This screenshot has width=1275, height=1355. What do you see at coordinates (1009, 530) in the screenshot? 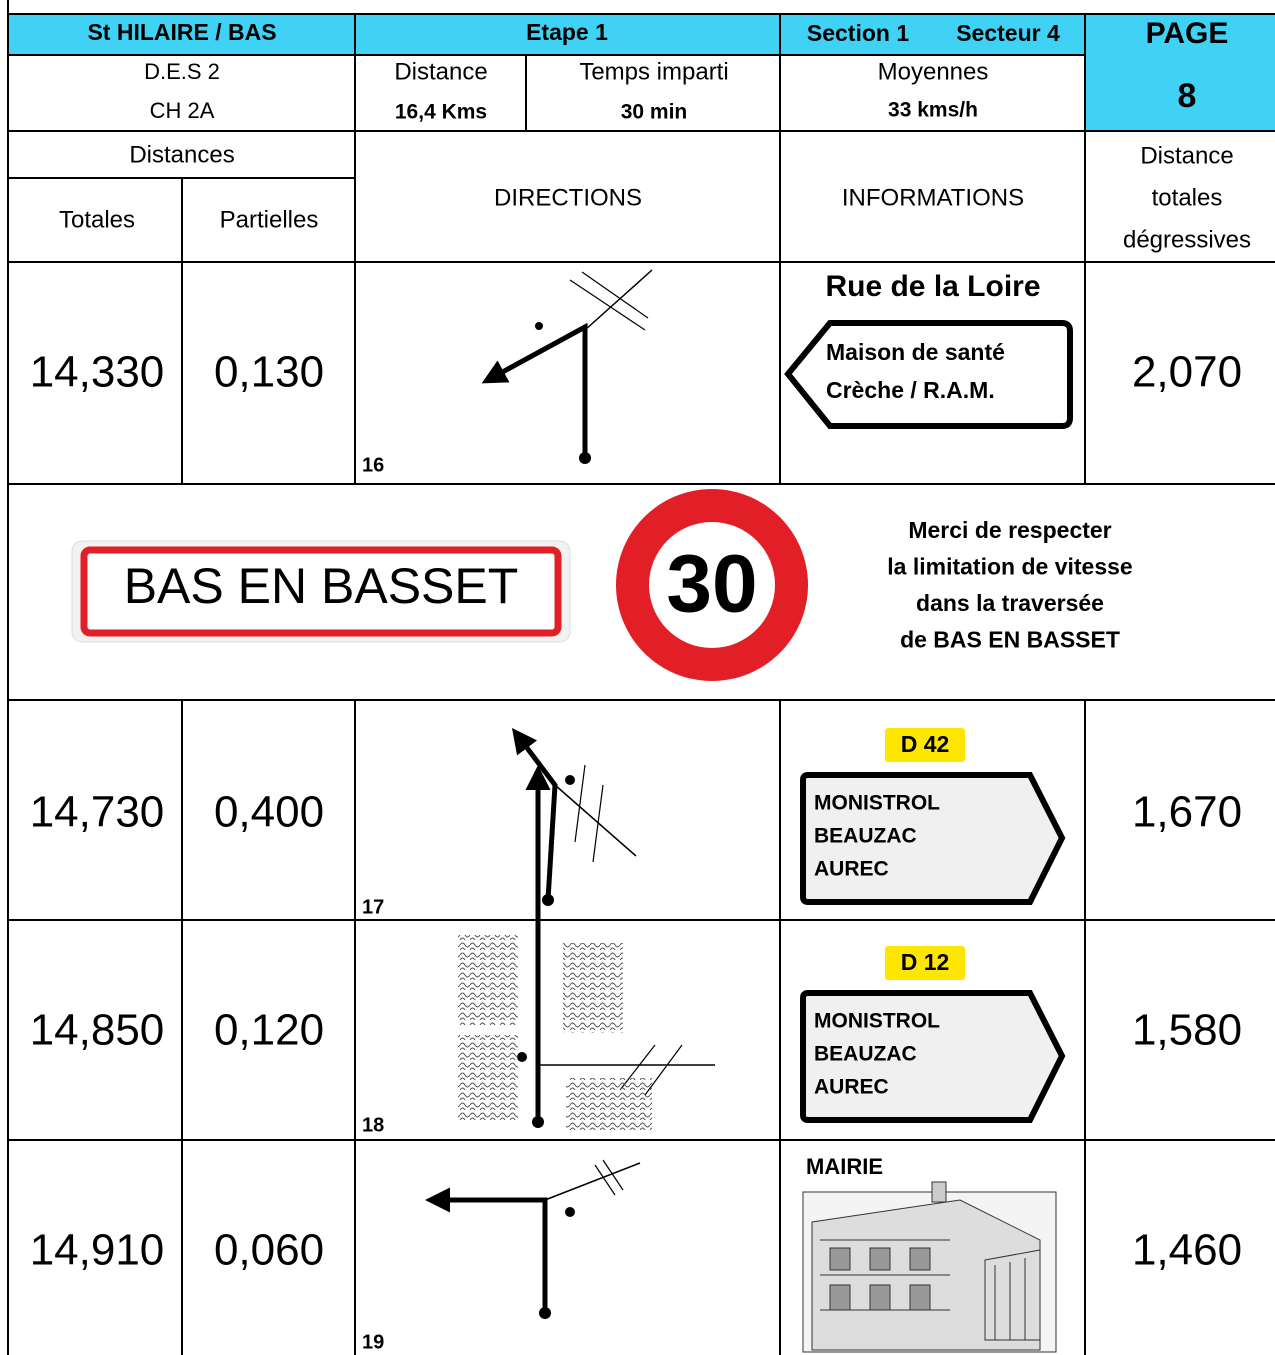
I see `banner-message: Merci de respecter` at bounding box center [1009, 530].